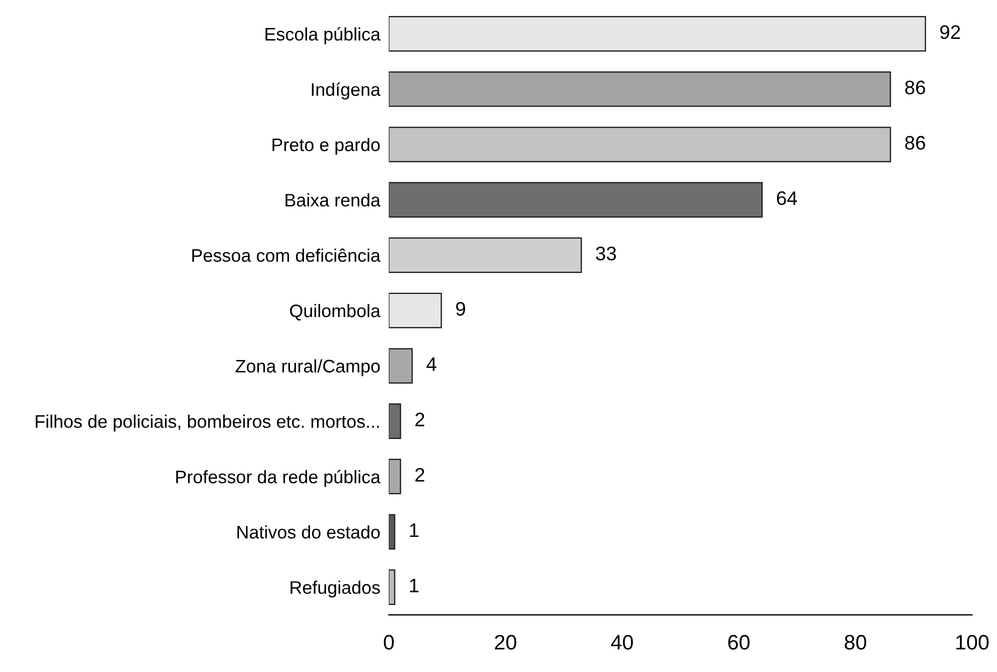  Describe the element at coordinates (606, 253) in the screenshot. I see `data-label: 33` at that location.